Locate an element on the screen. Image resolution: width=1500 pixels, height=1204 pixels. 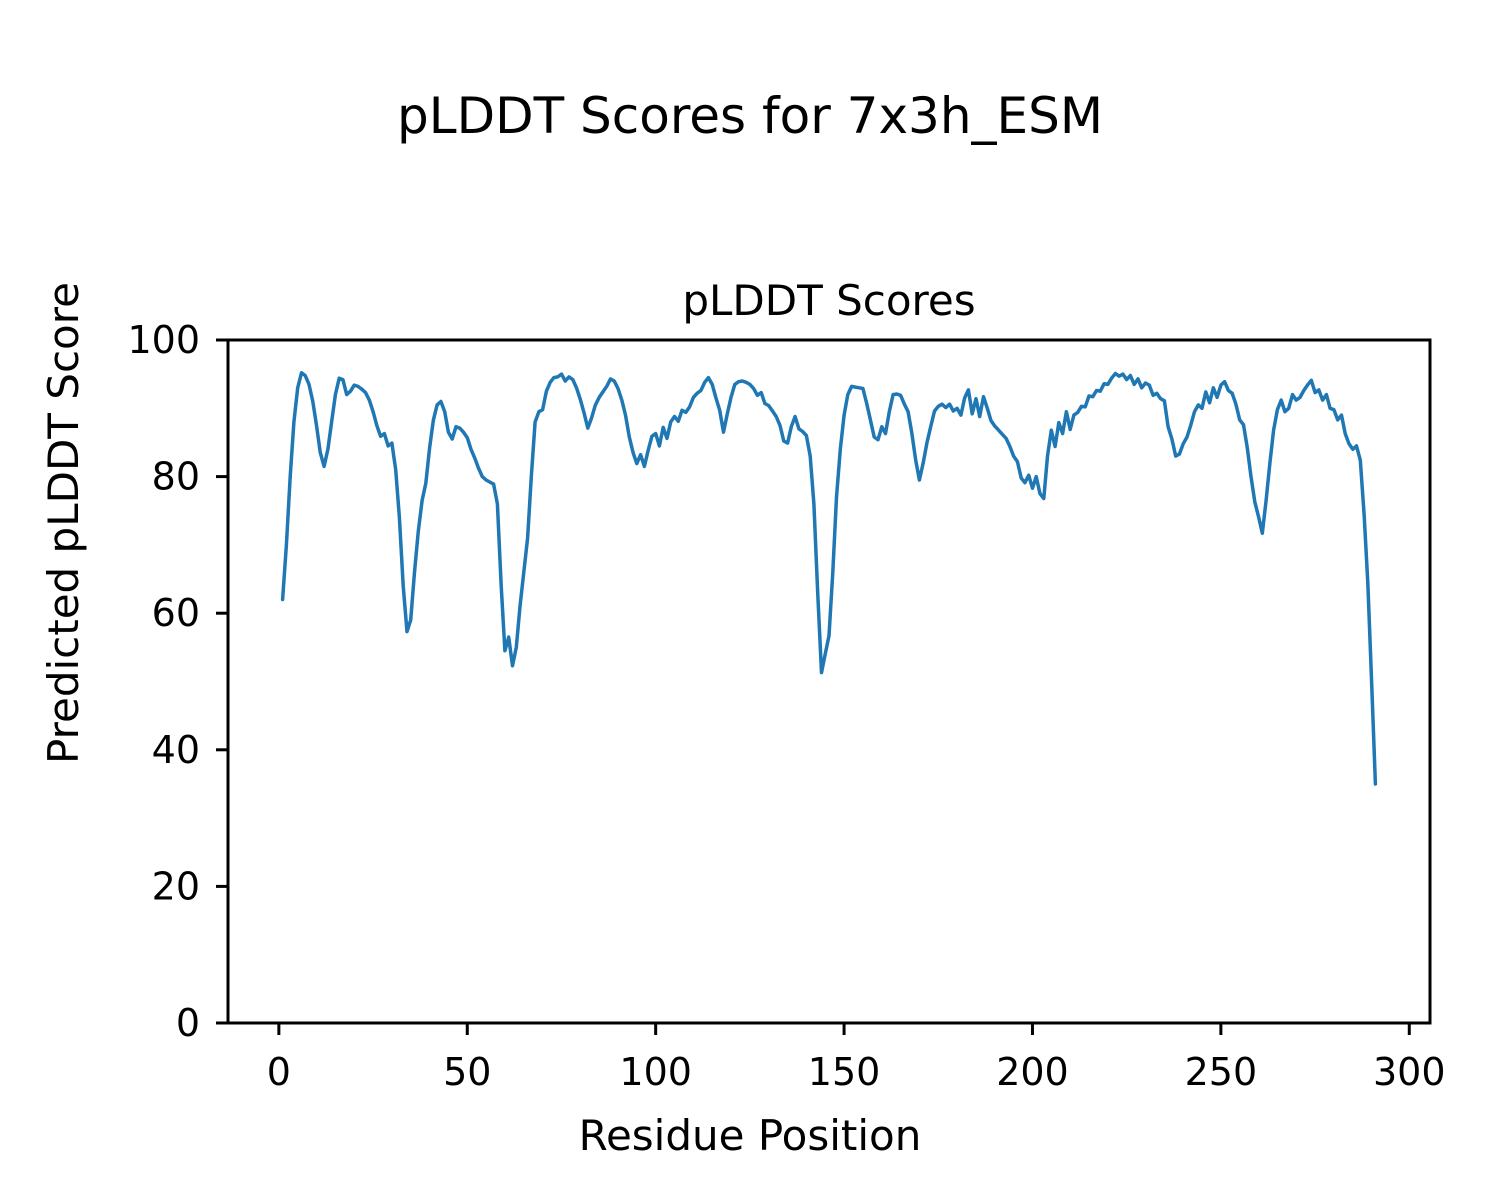
axes-title: pLDDT Scores is located at coordinates (828, 300).